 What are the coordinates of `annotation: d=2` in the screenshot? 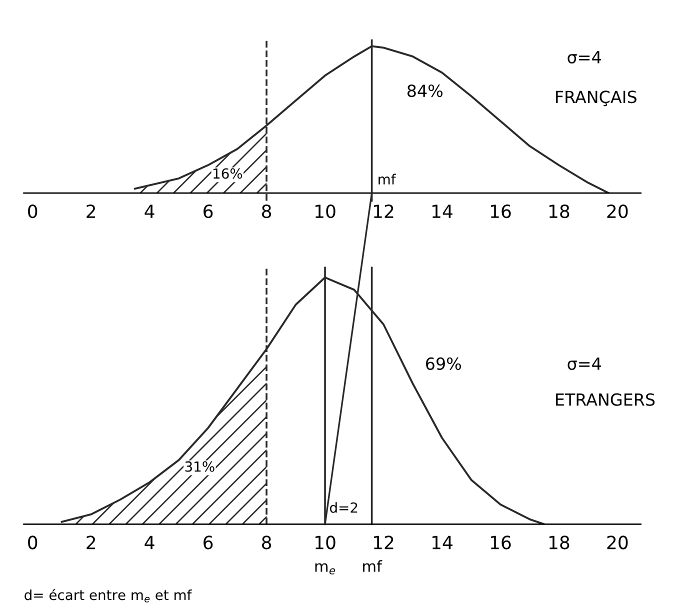 It's located at (344, 507).